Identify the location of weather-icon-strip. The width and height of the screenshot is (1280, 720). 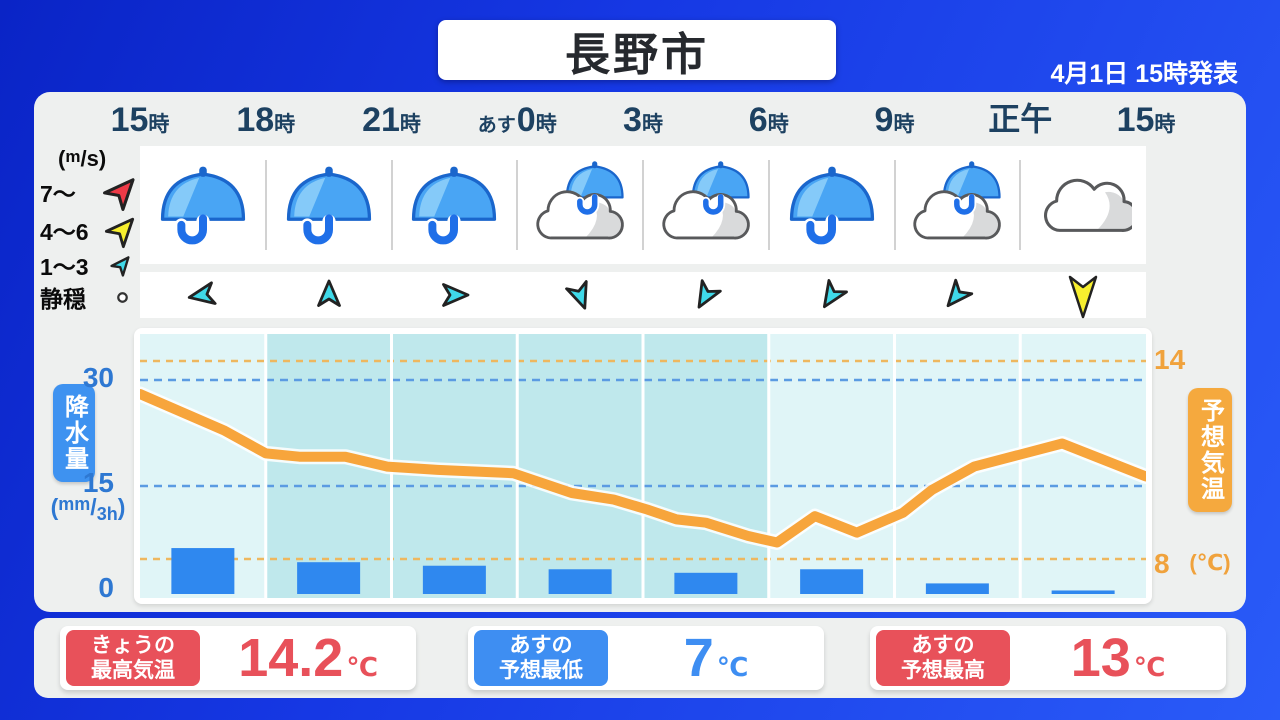
(643, 205).